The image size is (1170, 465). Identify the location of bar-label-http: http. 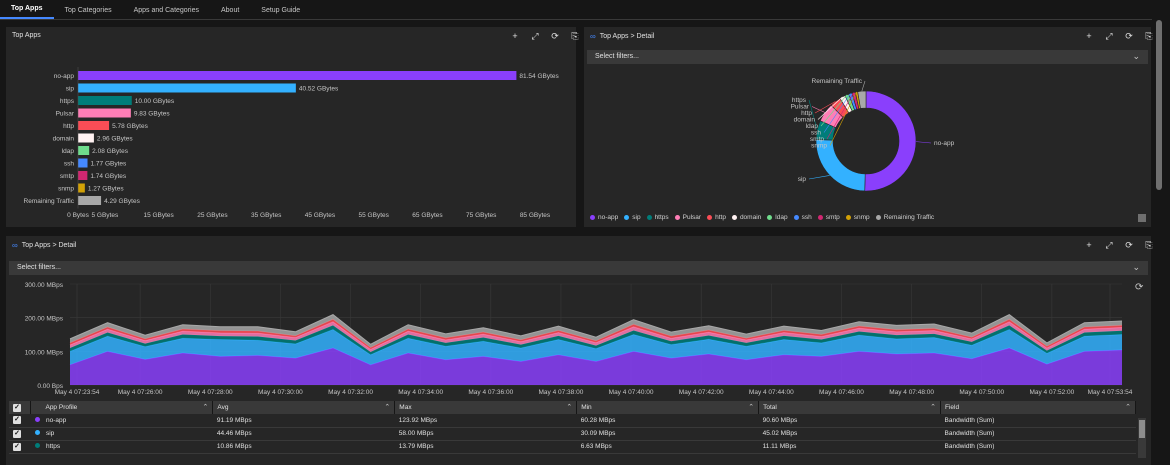
(68, 126).